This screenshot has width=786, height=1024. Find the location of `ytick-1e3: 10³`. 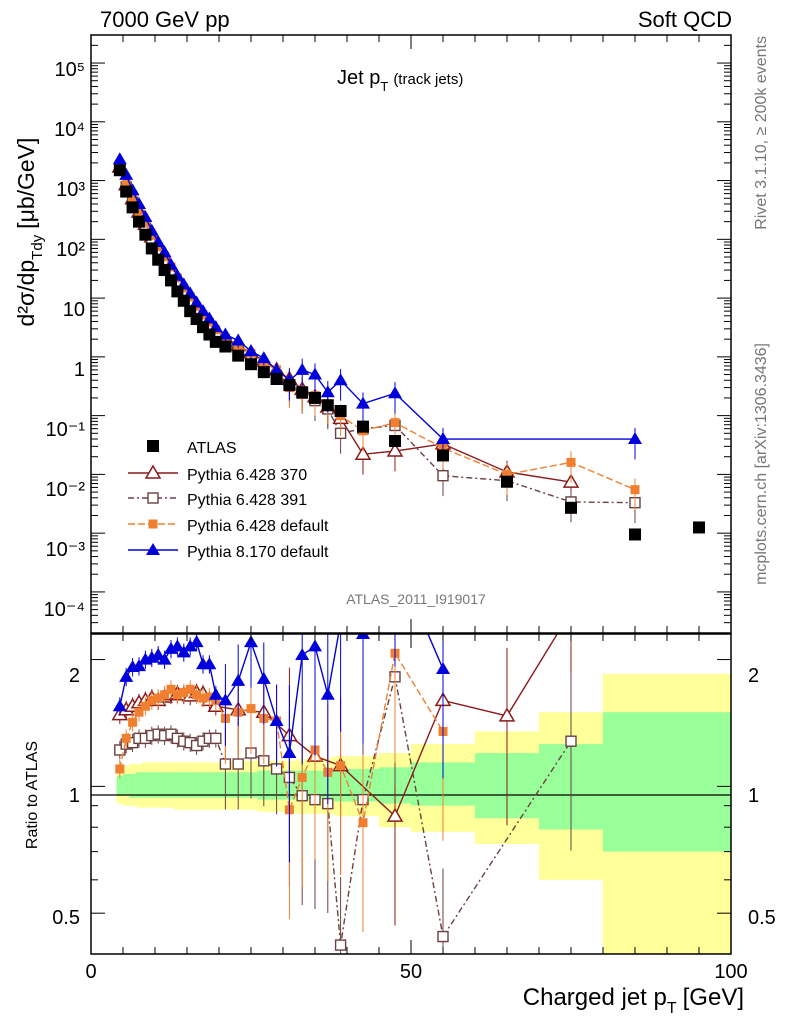

ytick-1e3: 10³ is located at coordinates (70, 190).